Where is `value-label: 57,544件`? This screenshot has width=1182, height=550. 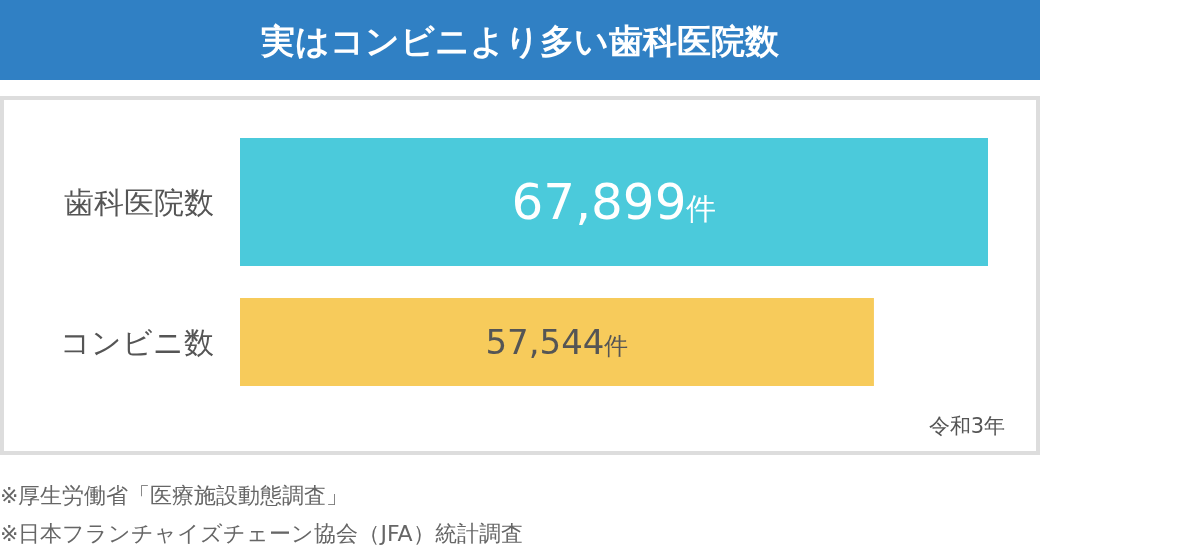
value-label: 57,544件 is located at coordinates (557, 342).